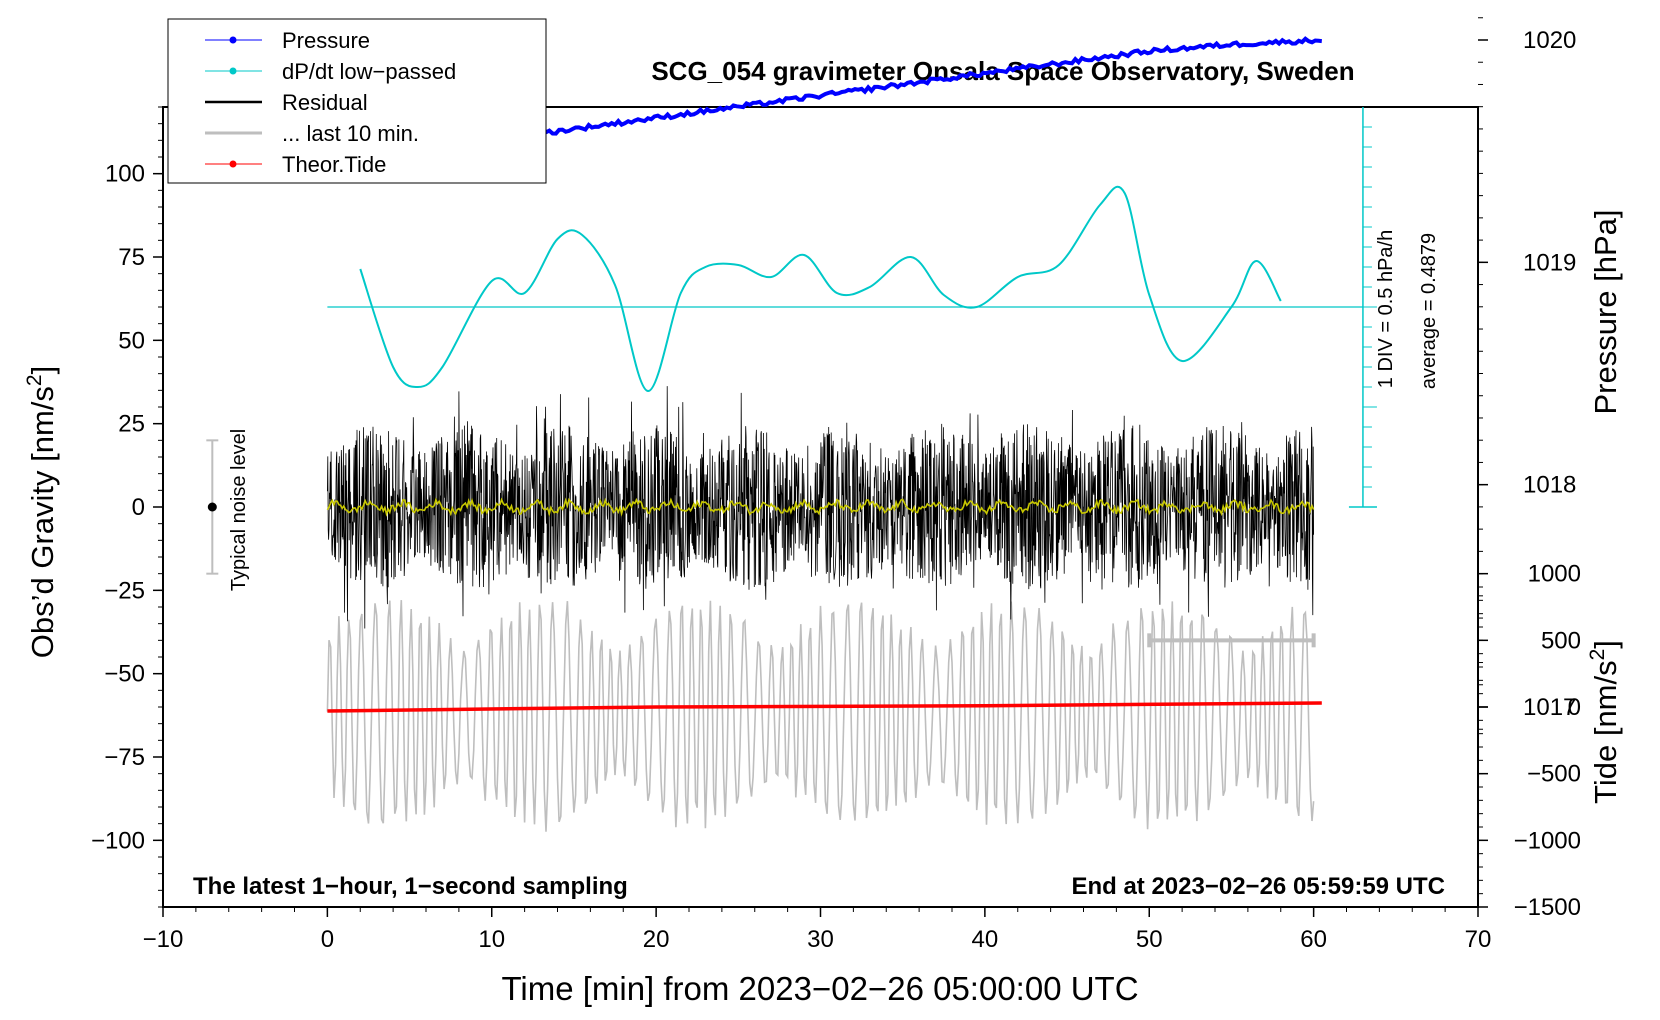 This screenshot has height=1020, width=1660. I want to click on y-tick-label: 25, so click(131, 424).